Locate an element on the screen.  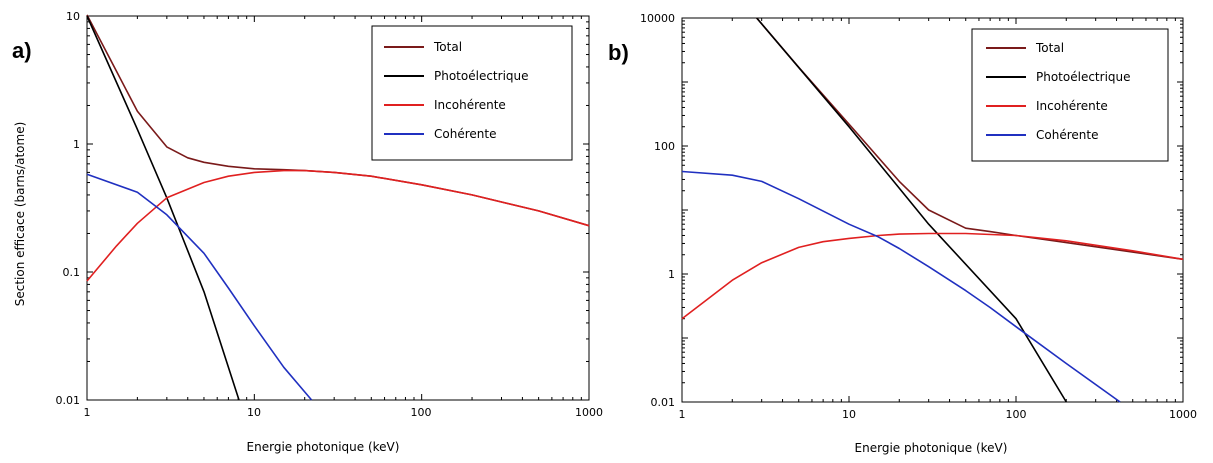
legend-b: Total Photoélectrique Incohérente Cohérente is located at coordinates (1070, 95).